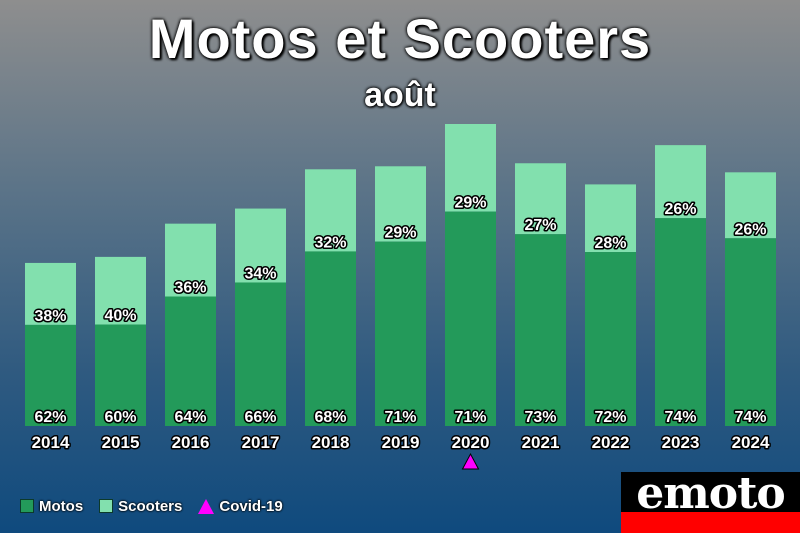 The image size is (800, 533). What do you see at coordinates (711, 495) in the screenshot?
I see `logo-text: emoto` at bounding box center [711, 495].